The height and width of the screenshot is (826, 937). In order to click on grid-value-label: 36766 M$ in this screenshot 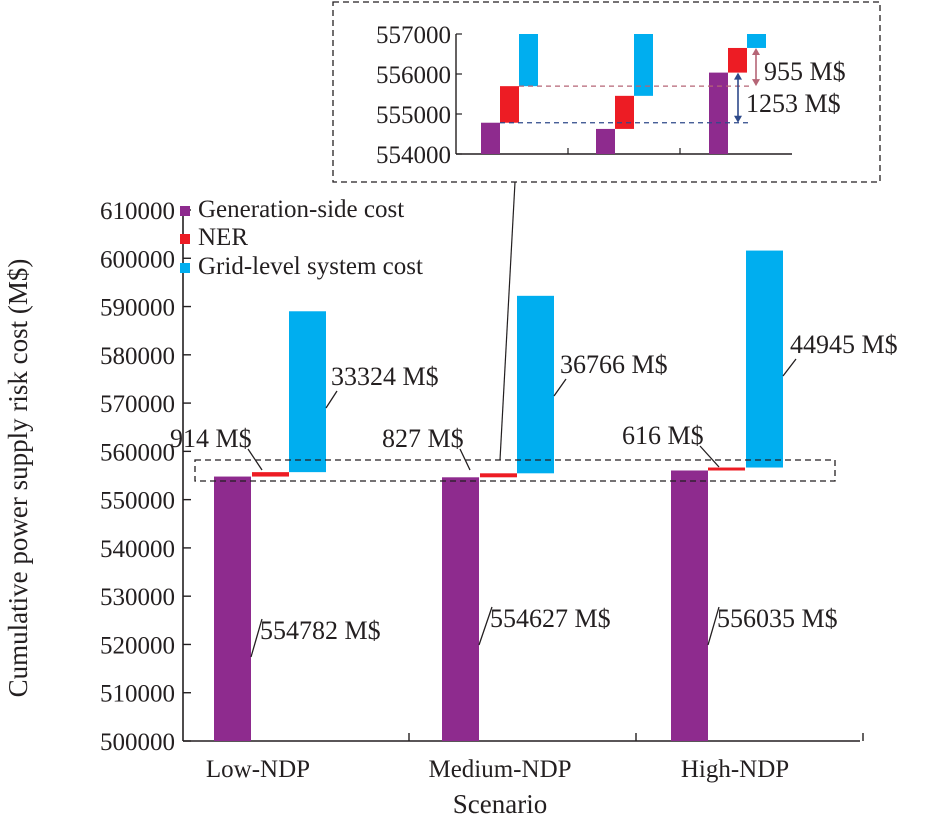, I will do `click(614, 364)`.